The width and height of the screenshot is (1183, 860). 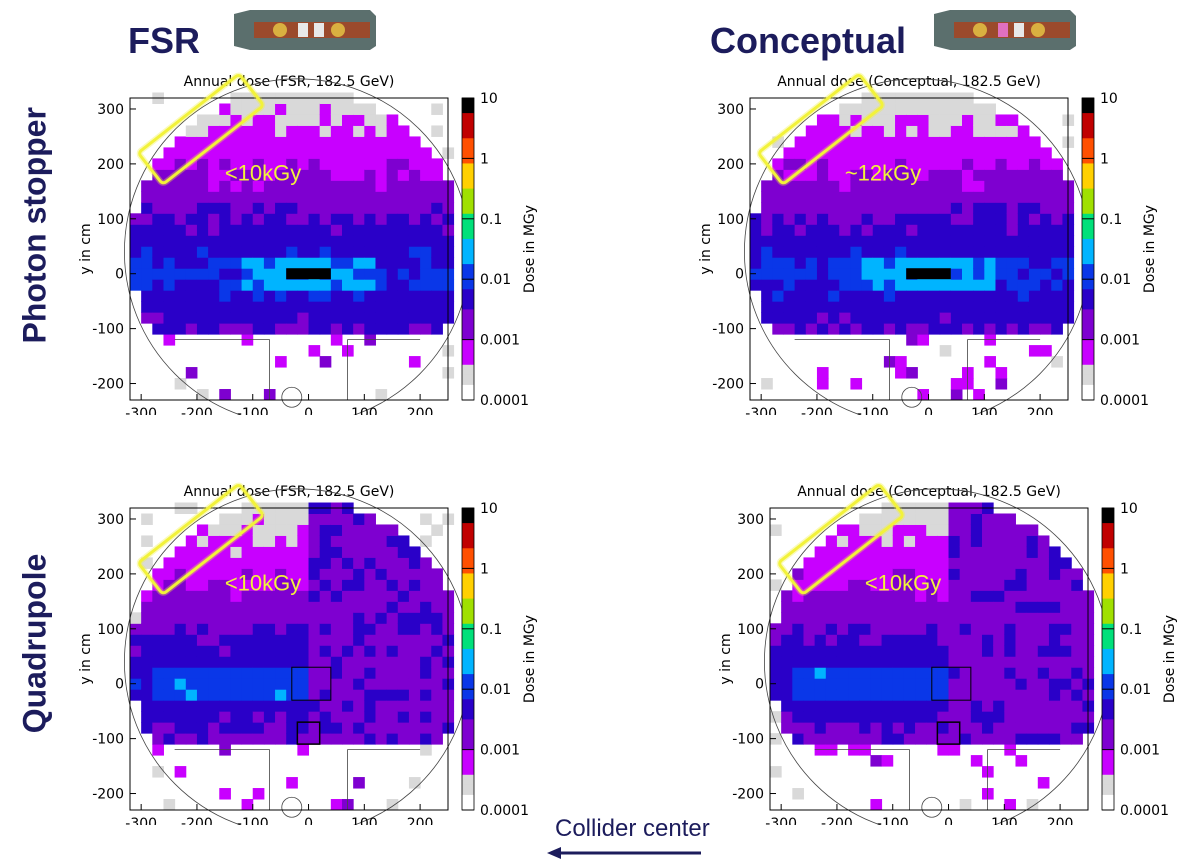 I want to click on colorbar-label: Dose in MGy, so click(x=530, y=659).